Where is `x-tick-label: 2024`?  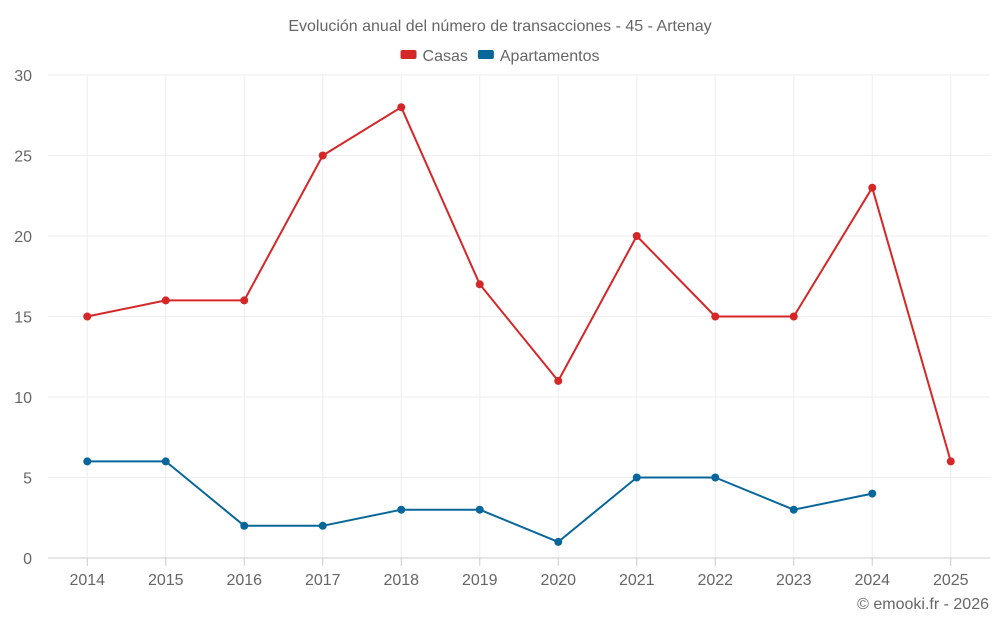
x-tick-label: 2024 is located at coordinates (872, 580).